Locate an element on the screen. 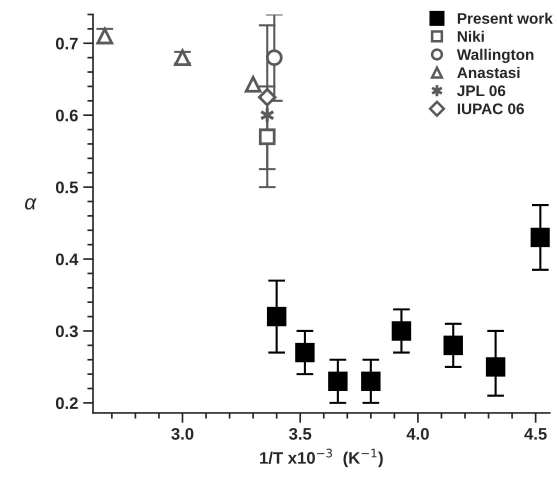  y-tick-label: 0.7 is located at coordinates (67, 44).